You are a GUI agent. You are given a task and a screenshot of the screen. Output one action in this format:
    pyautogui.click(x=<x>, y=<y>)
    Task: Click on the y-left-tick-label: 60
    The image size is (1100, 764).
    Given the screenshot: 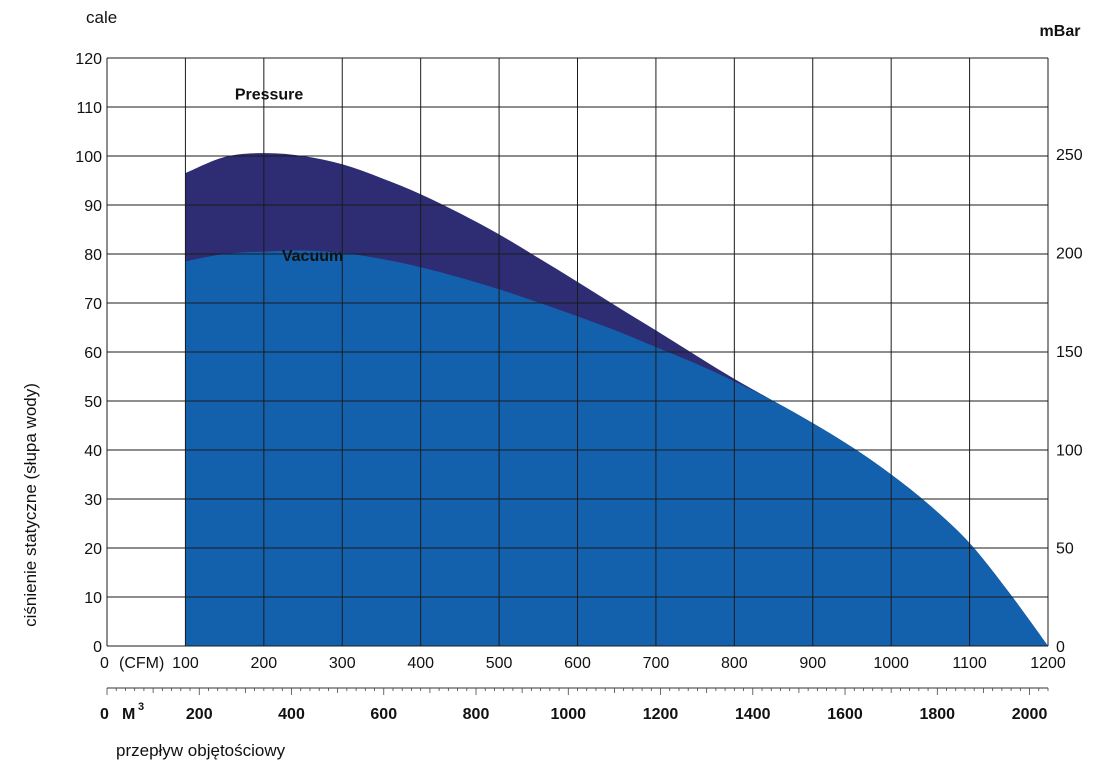 What is the action you would take?
    pyautogui.click(x=93, y=353)
    